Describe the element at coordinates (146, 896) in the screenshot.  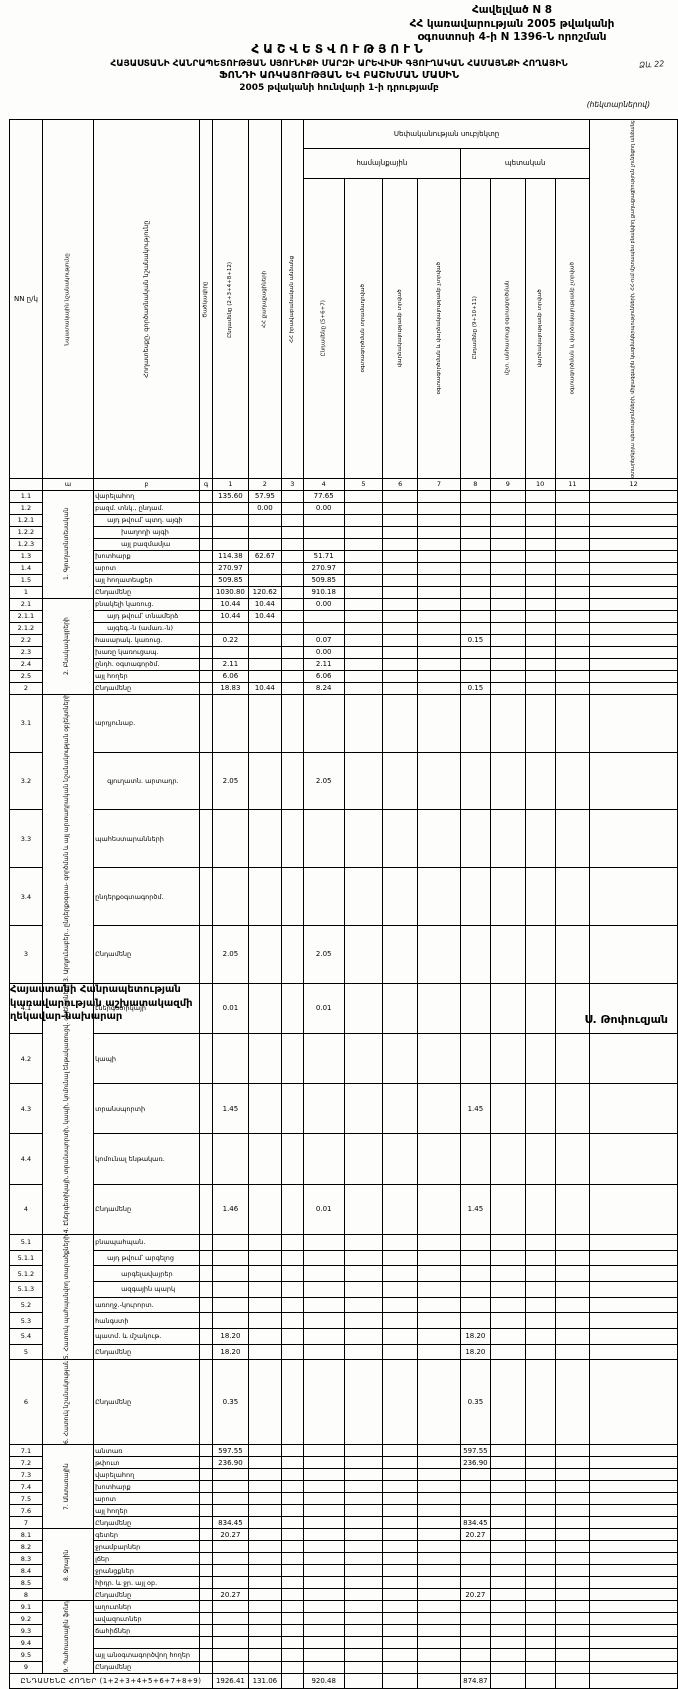
I see `land-type-cell: ընդերքօգտագործմ.` at that location.